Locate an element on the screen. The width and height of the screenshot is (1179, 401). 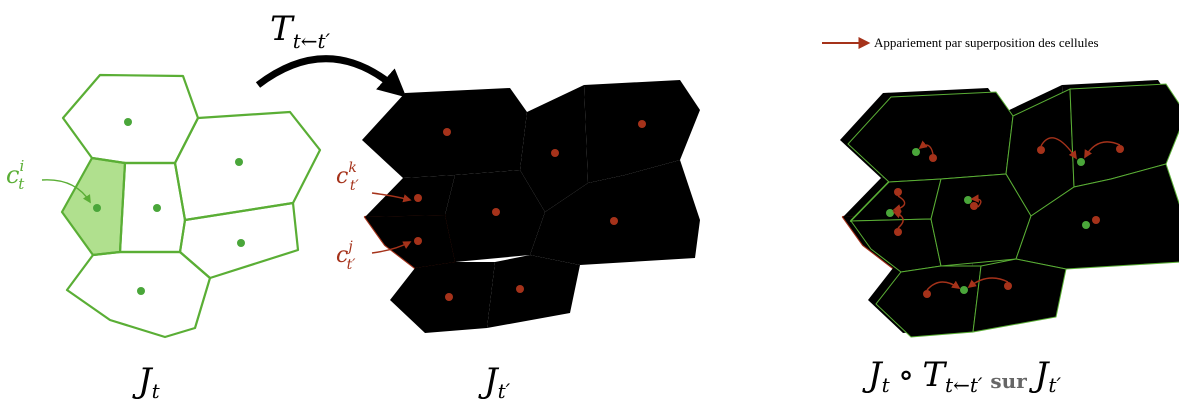
centroids-t is located at coordinates (169, 206).